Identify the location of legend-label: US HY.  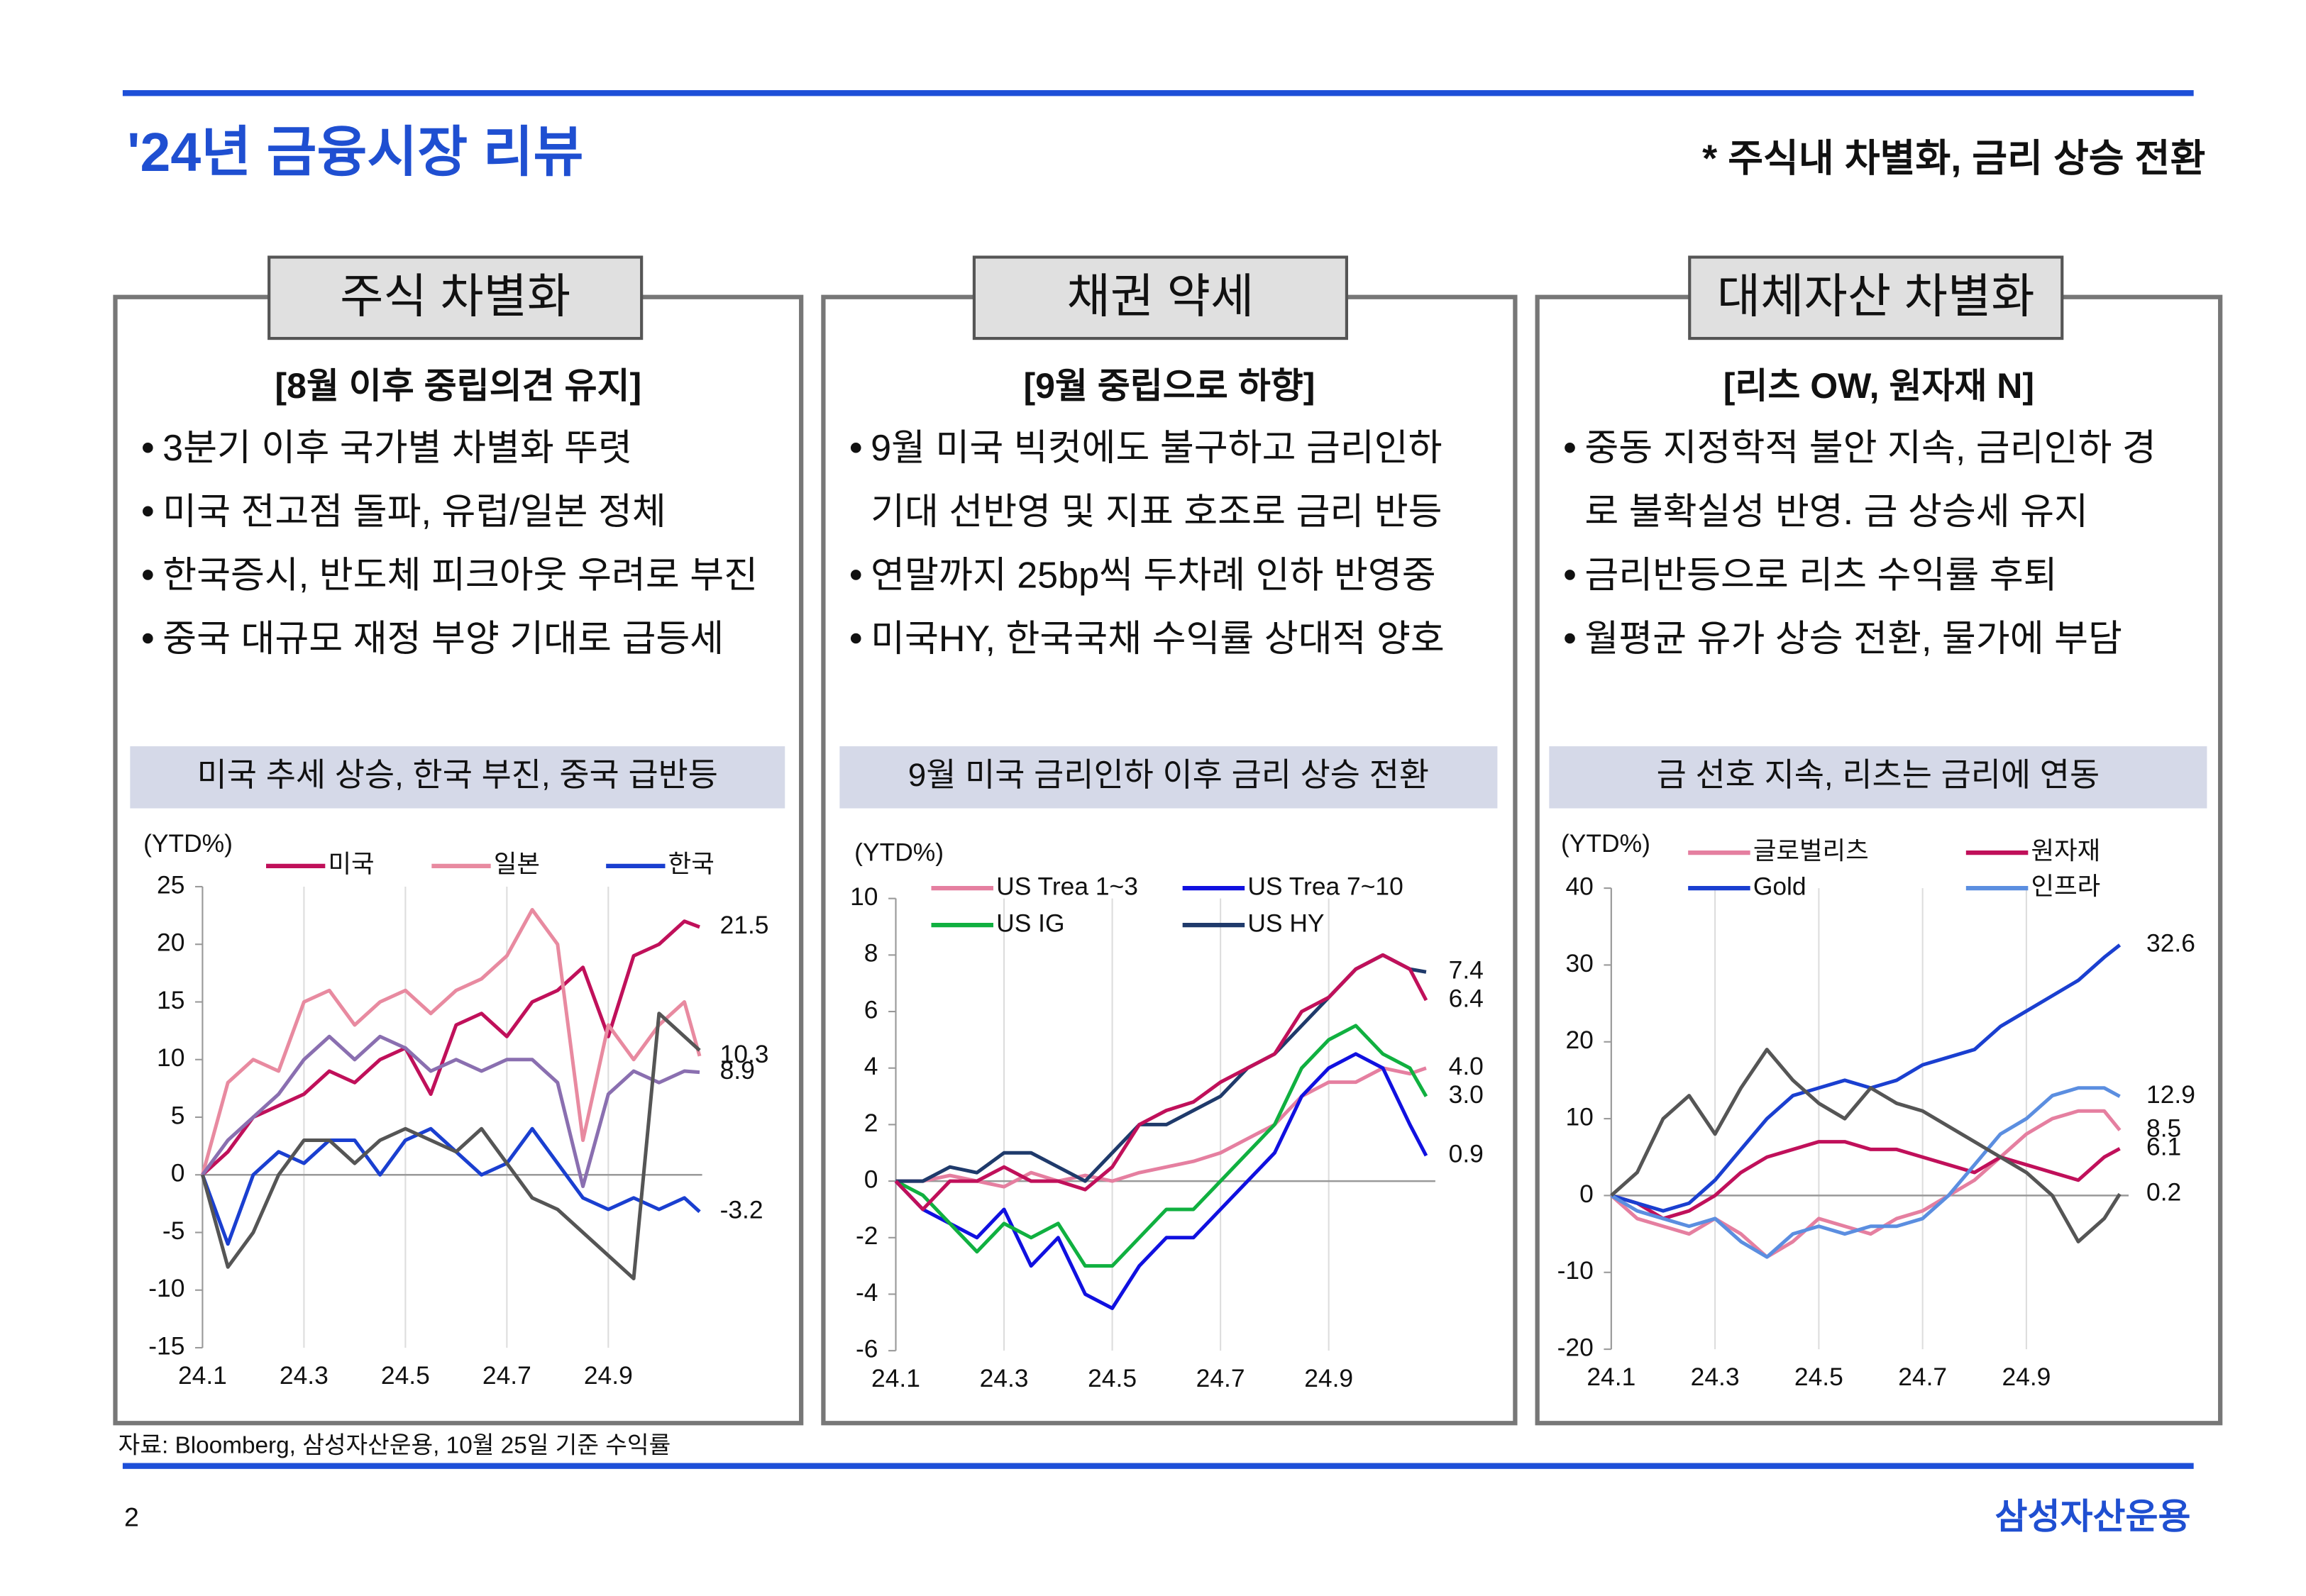
(1285, 923).